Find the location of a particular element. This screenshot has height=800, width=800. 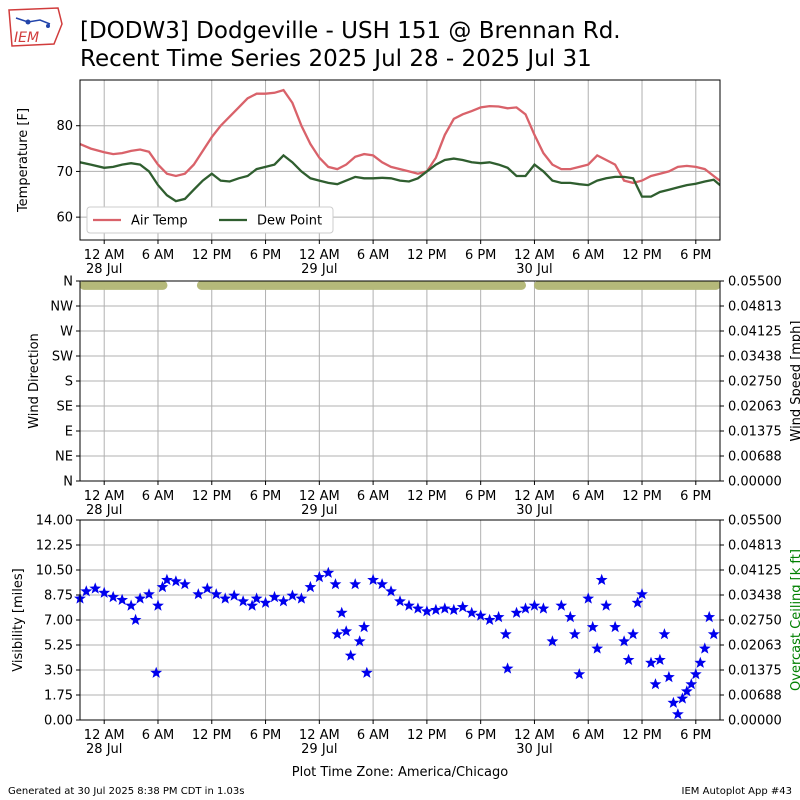

y-tick-label: NE is located at coordinates (64, 457).